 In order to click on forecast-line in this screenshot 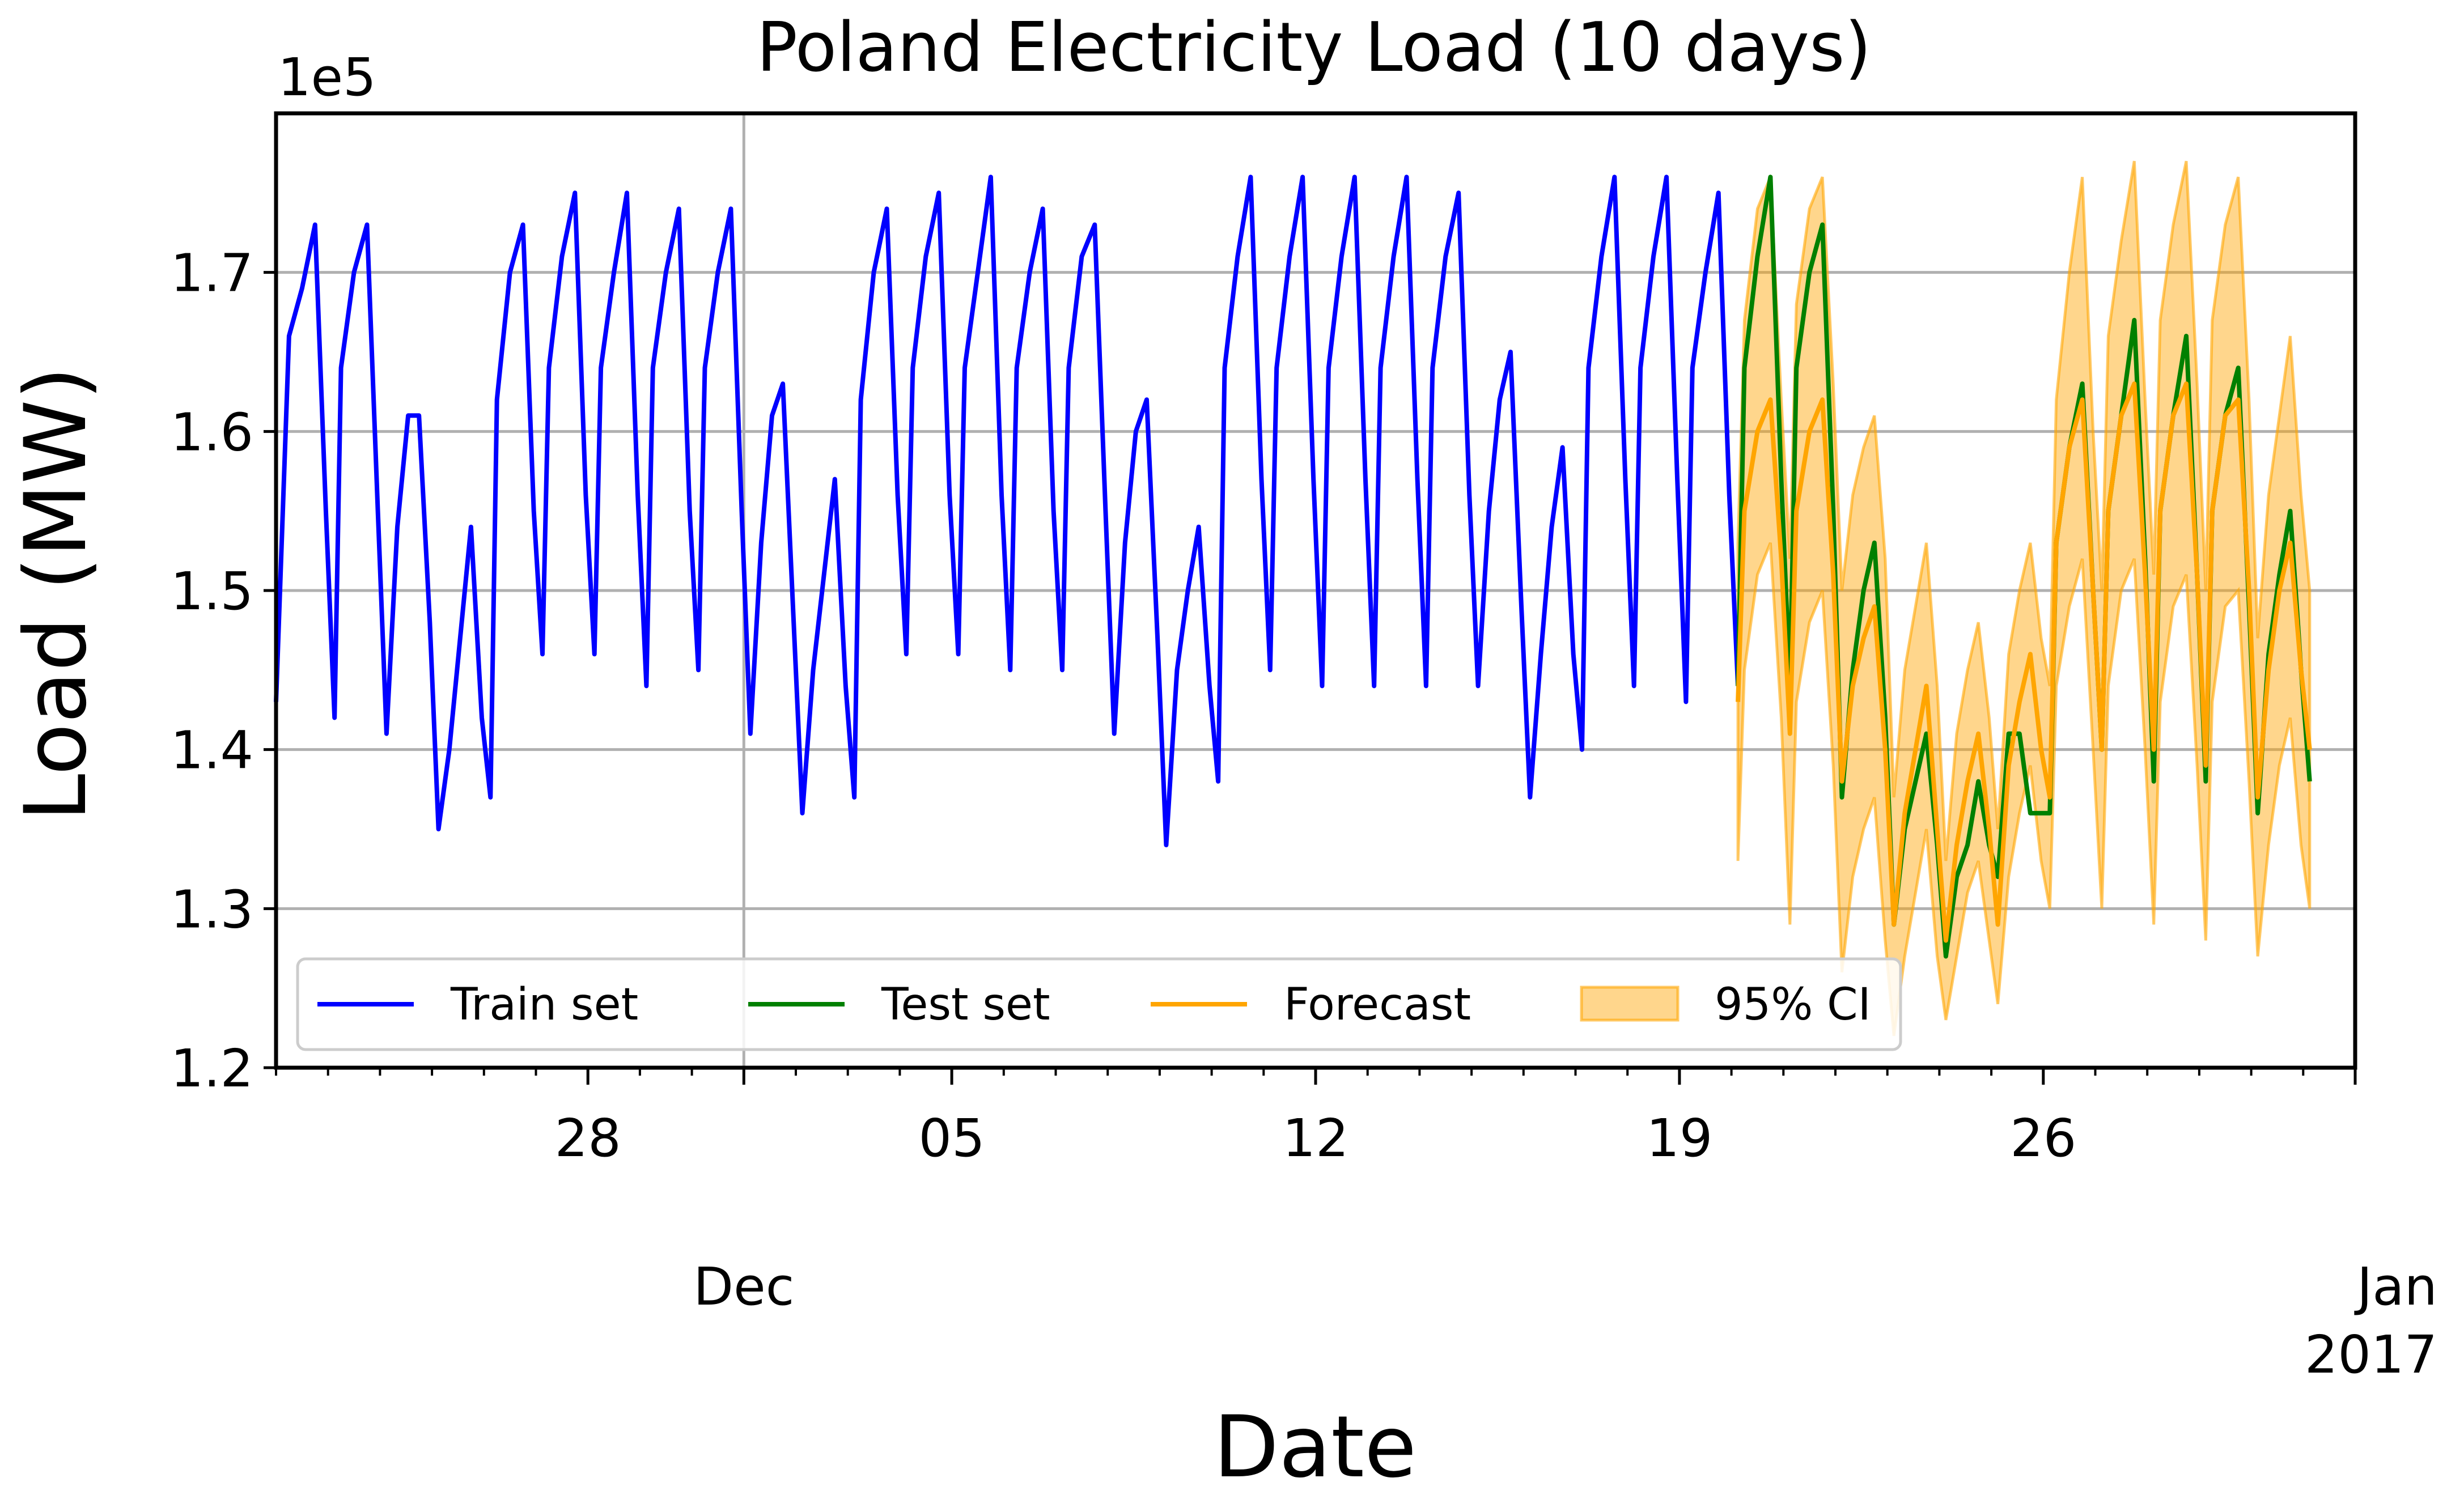, I will do `click(2024, 662)`.